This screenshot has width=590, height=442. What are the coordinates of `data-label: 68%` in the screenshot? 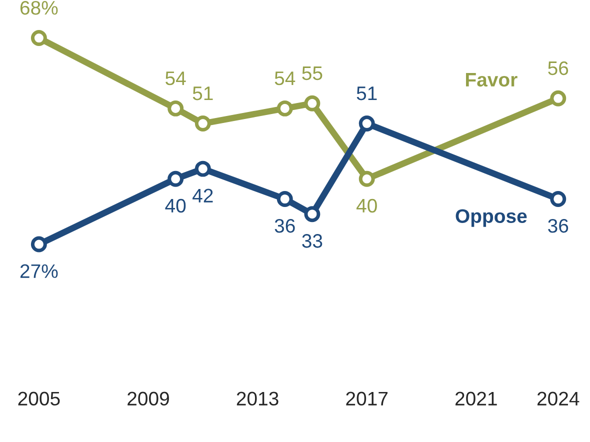 It's located at (39, 7).